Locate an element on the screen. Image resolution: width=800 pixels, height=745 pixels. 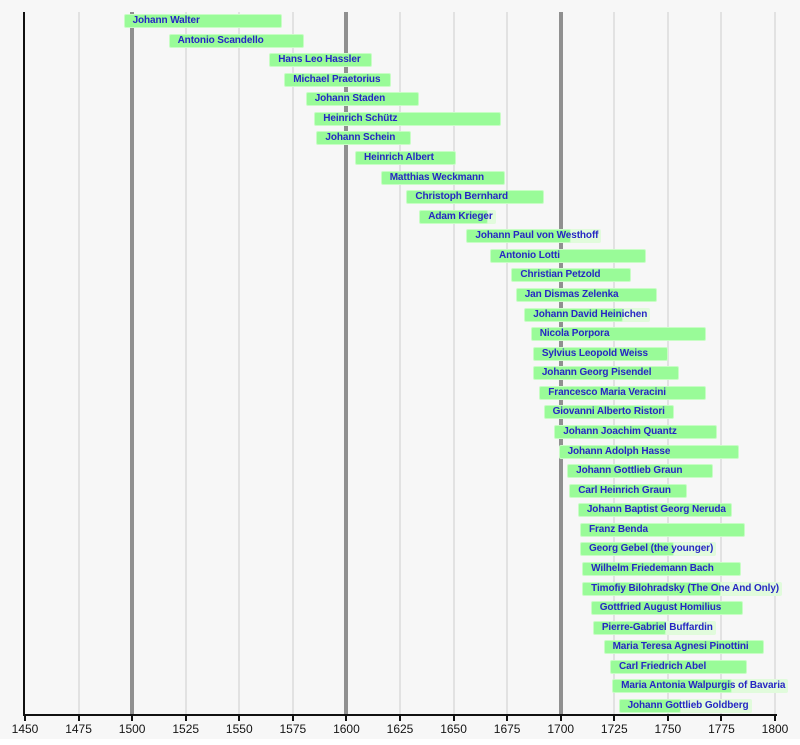
bar-label: Maria Antonia Walpurgis of Bavaria is located at coordinates (703, 686).